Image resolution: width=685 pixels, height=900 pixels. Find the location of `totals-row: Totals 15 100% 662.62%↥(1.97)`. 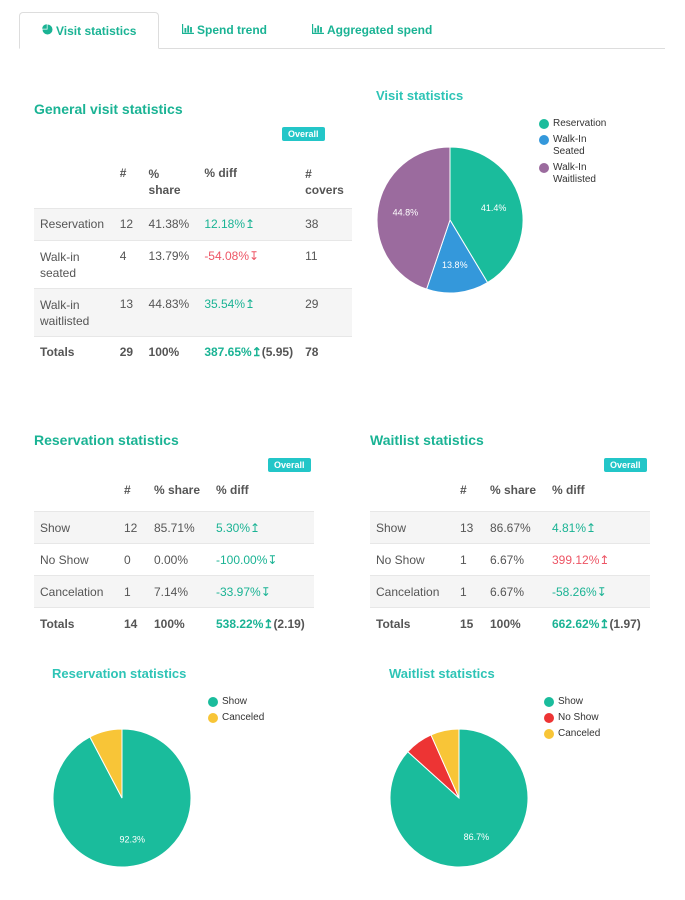

totals-row: Totals 15 100% 662.62%↥(1.97) is located at coordinates (510, 622).